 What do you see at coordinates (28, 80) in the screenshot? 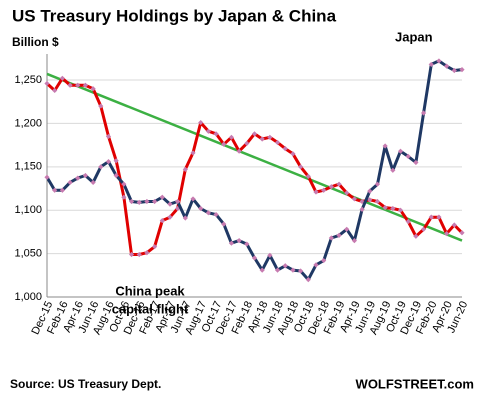
I see `y-tick-label: 1,250` at bounding box center [28, 80].